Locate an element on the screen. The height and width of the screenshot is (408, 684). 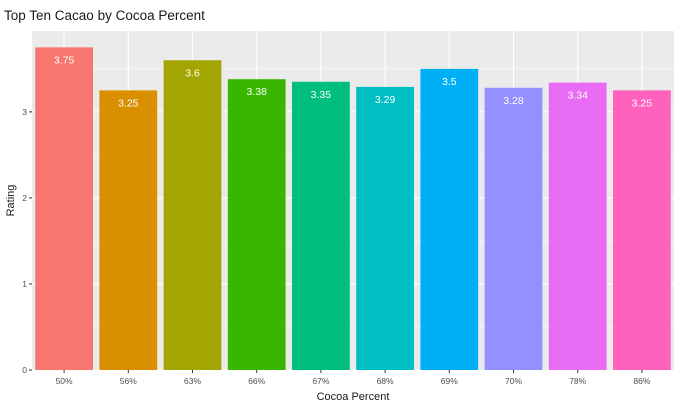
x-tick-label: 56% is located at coordinates (128, 381).